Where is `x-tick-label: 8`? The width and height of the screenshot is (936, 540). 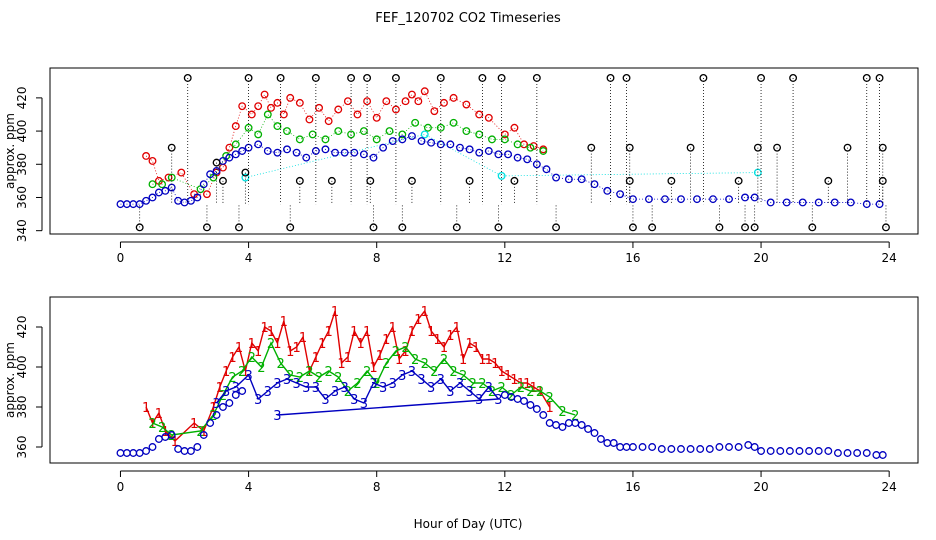
x-tick-label: 8 is located at coordinates (377, 487).